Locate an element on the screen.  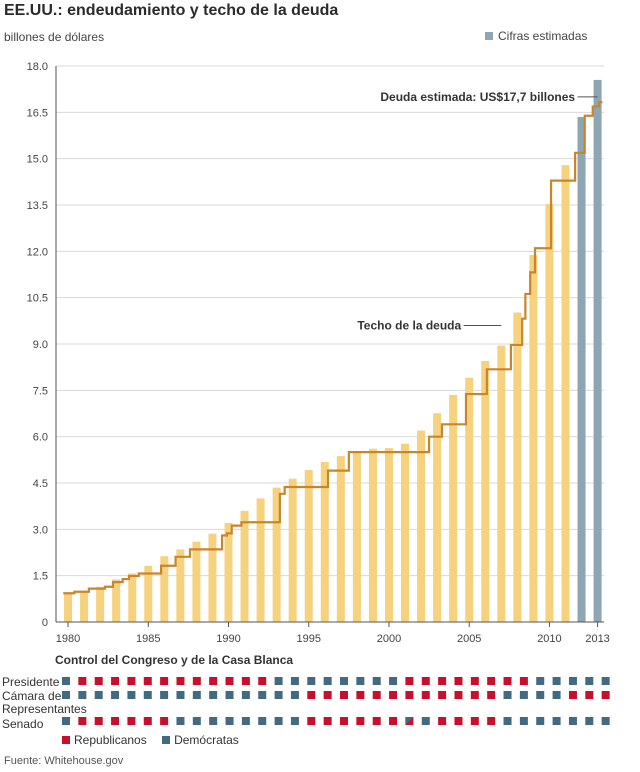
y-tick-label: 10.5 is located at coordinates (37, 299).